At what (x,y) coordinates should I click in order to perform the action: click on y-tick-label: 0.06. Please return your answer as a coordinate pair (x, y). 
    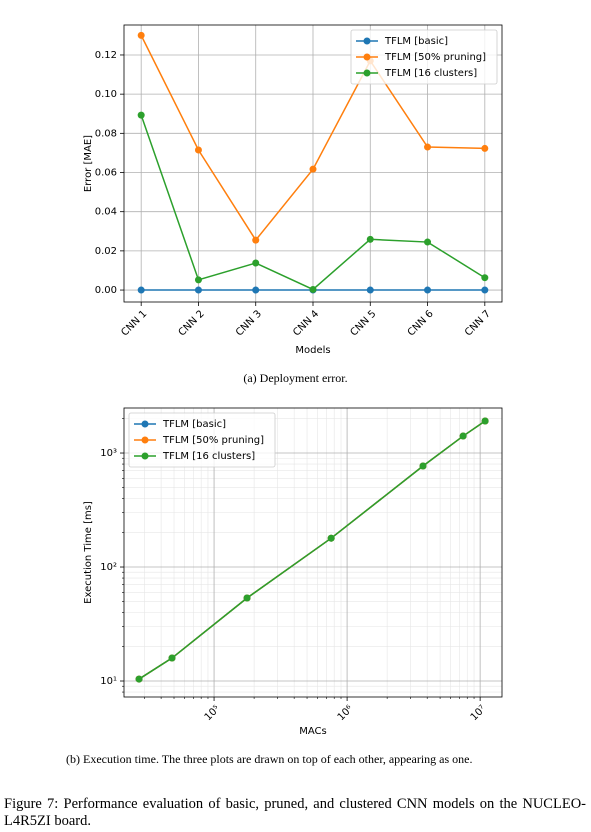
    Looking at the image, I should click on (106, 173).